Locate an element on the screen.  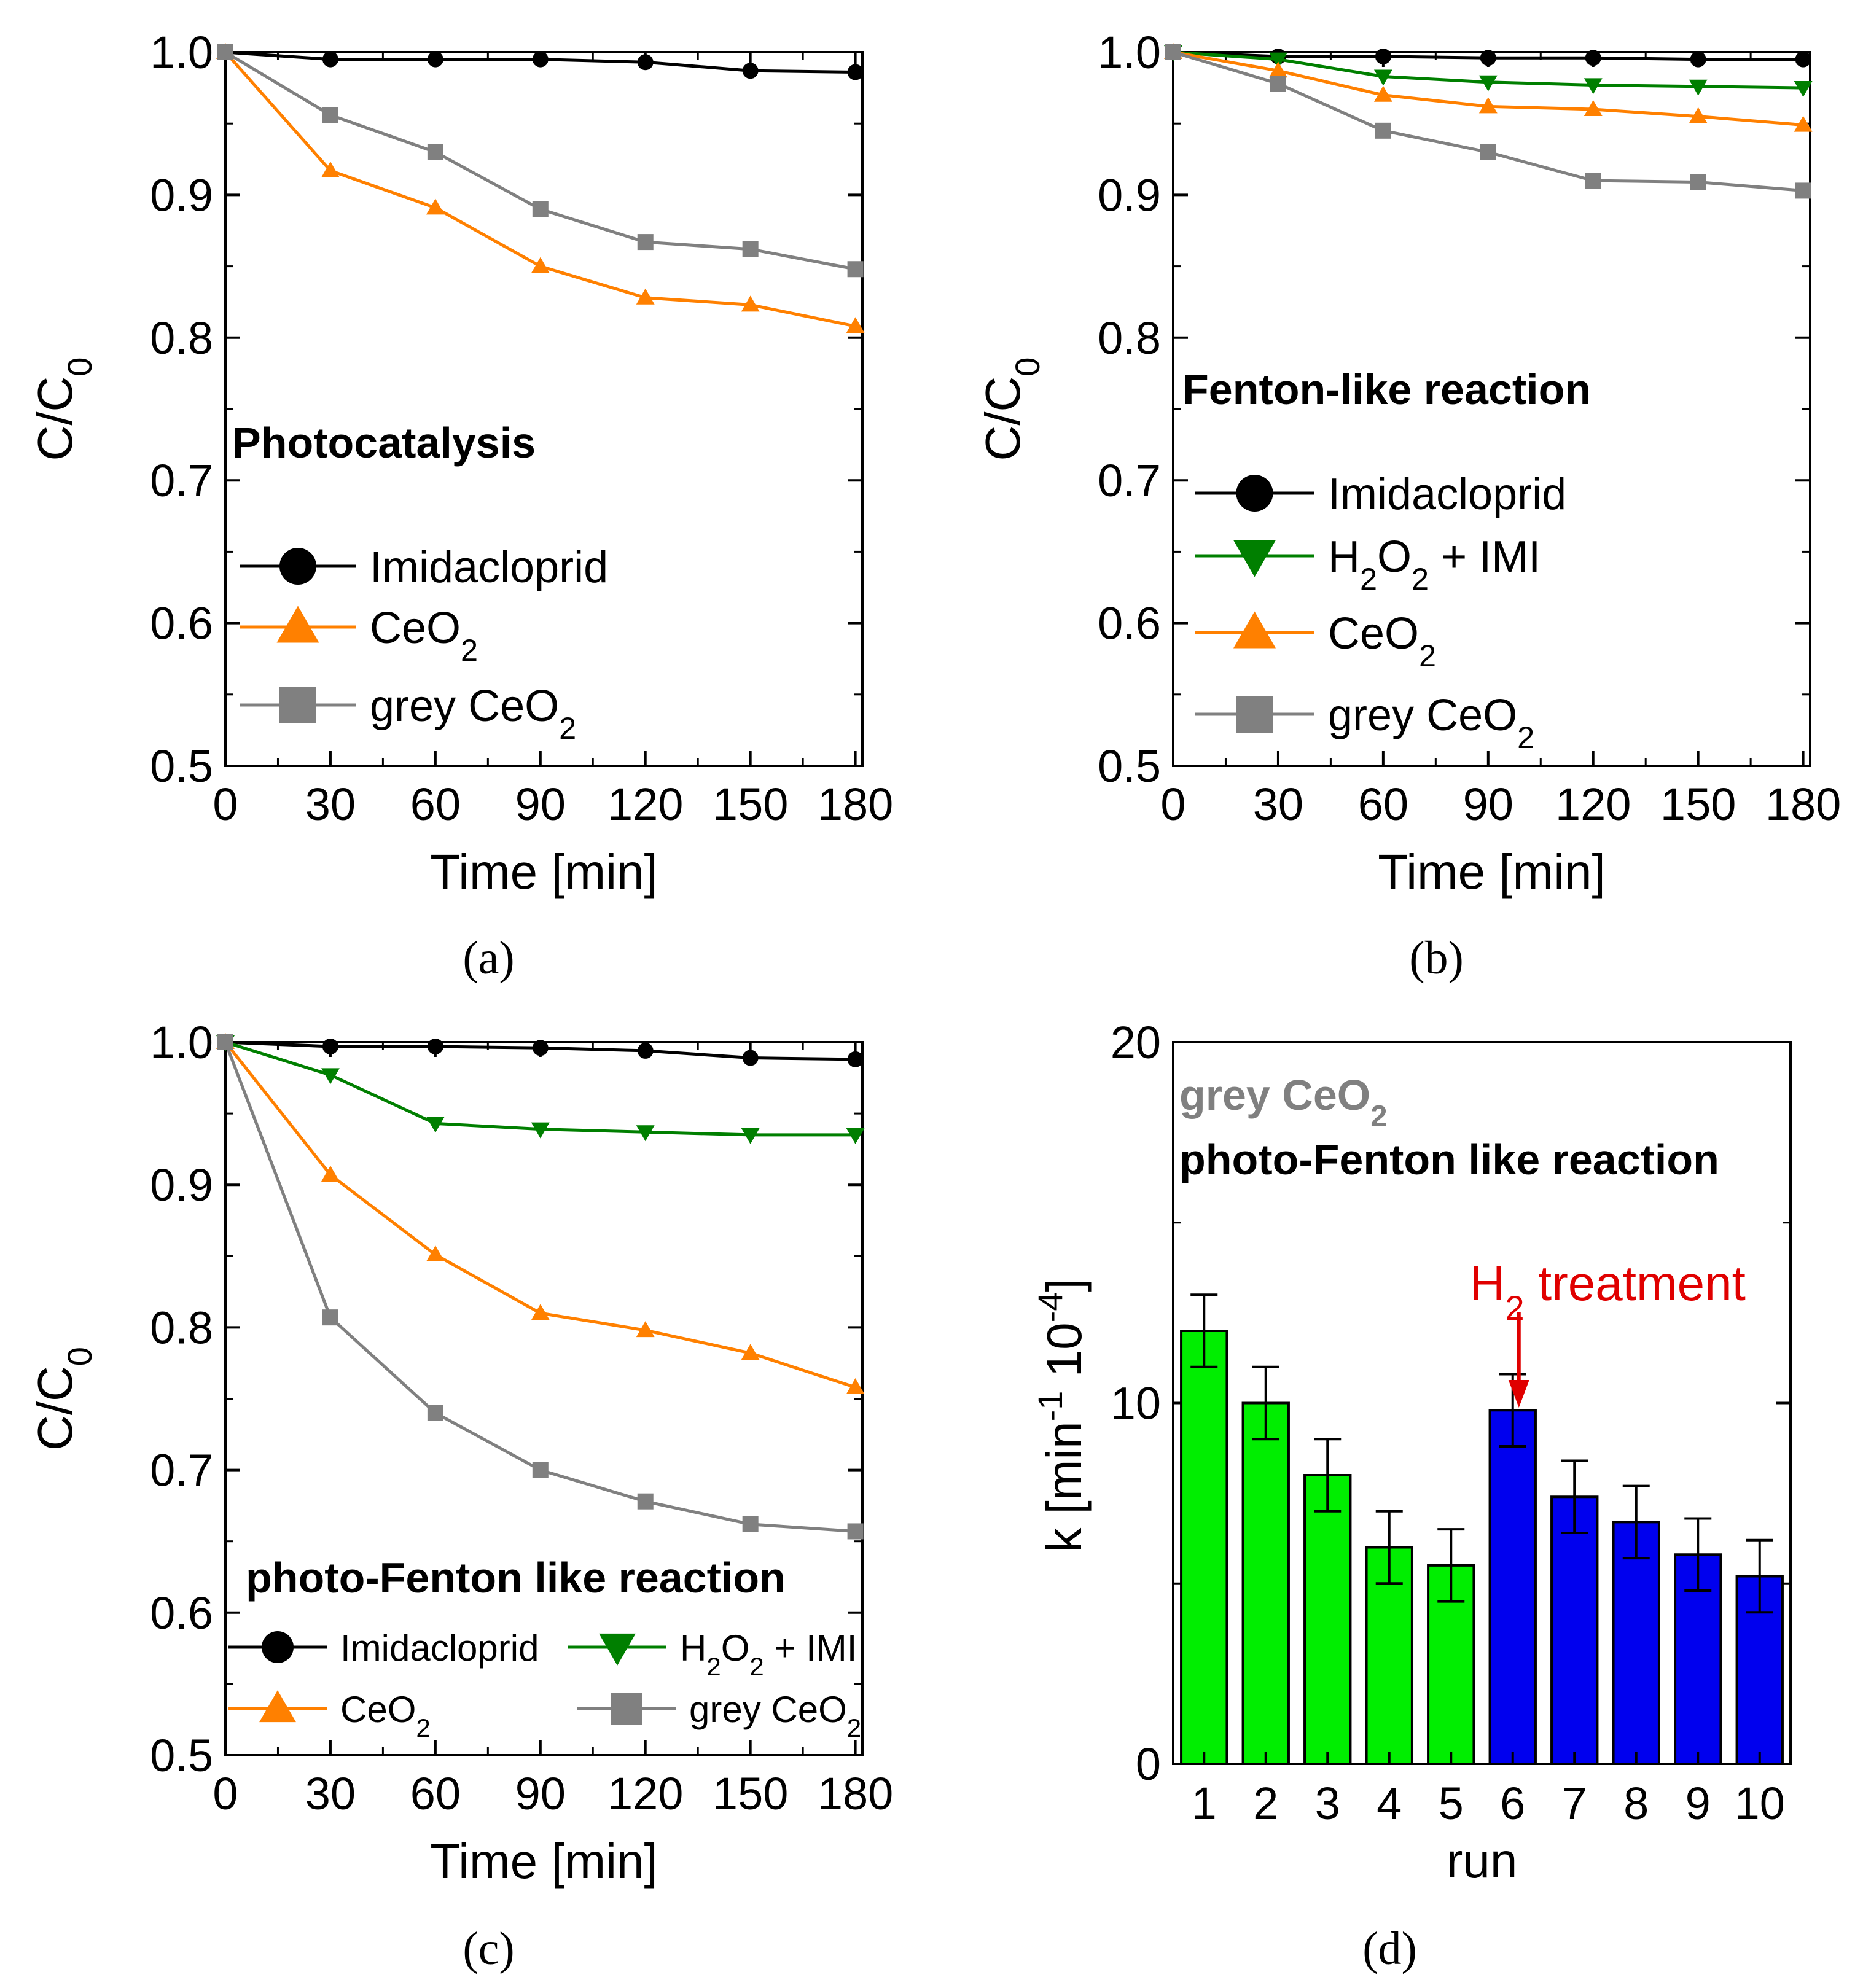
legend-marker-imi is located at coordinates (278, 1647).